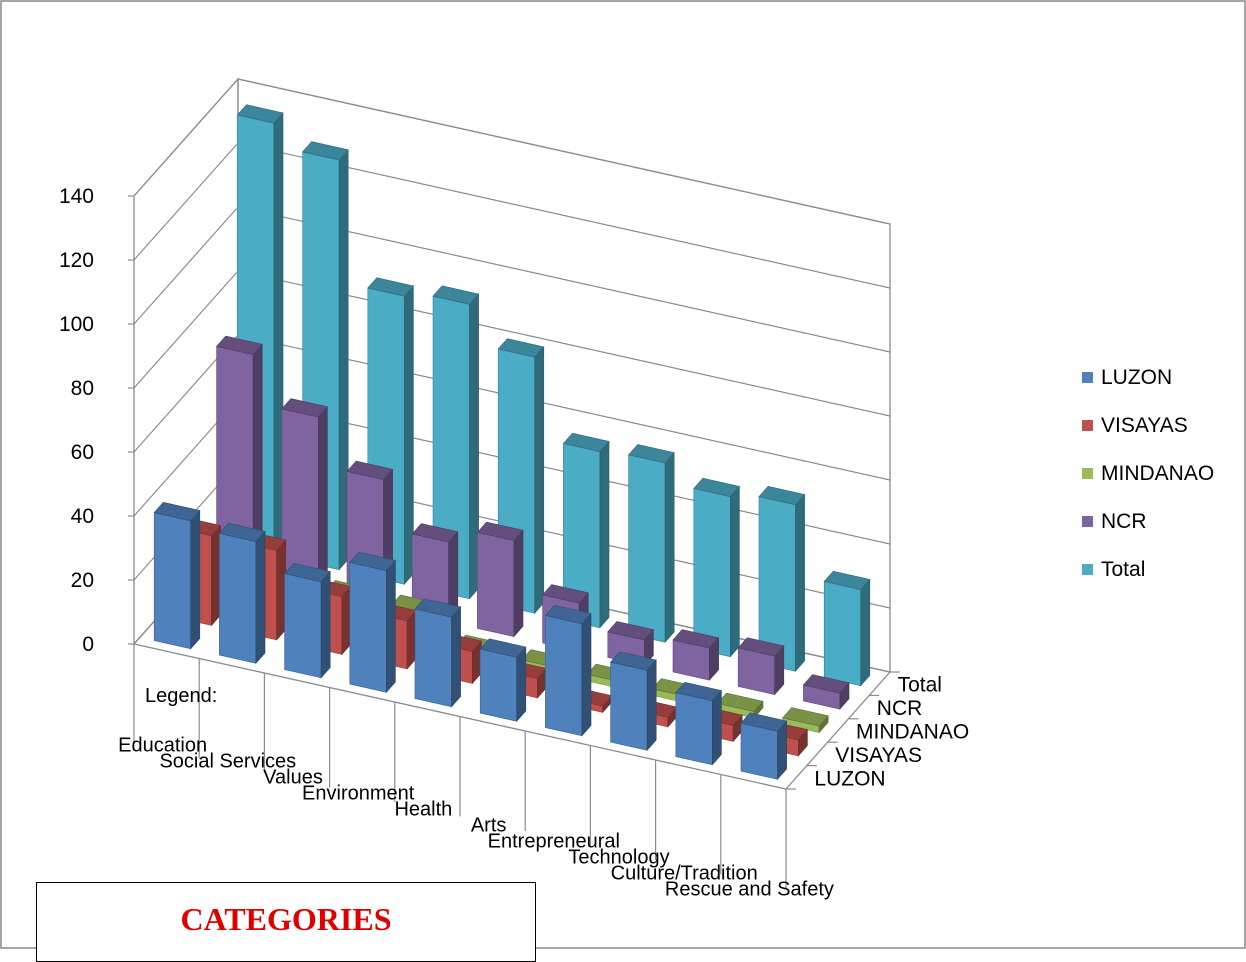 The height and width of the screenshot is (962, 1246). Describe the element at coordinates (162, 745) in the screenshot. I see `category-label: Education` at that location.